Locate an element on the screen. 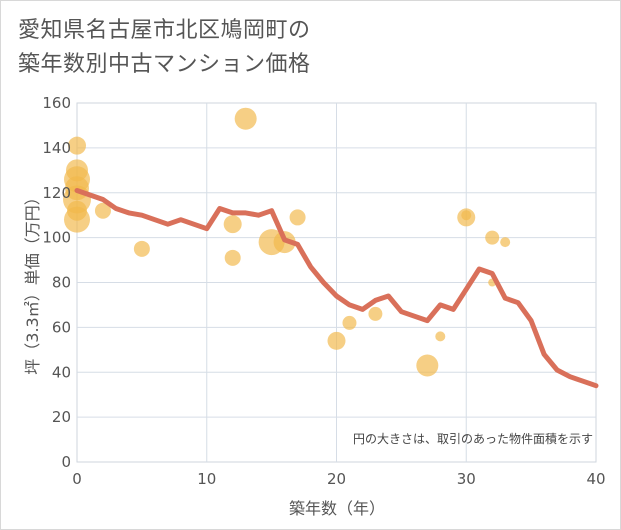 The height and width of the screenshot is (530, 621). y-tick-label: 0 is located at coordinates (66, 462).